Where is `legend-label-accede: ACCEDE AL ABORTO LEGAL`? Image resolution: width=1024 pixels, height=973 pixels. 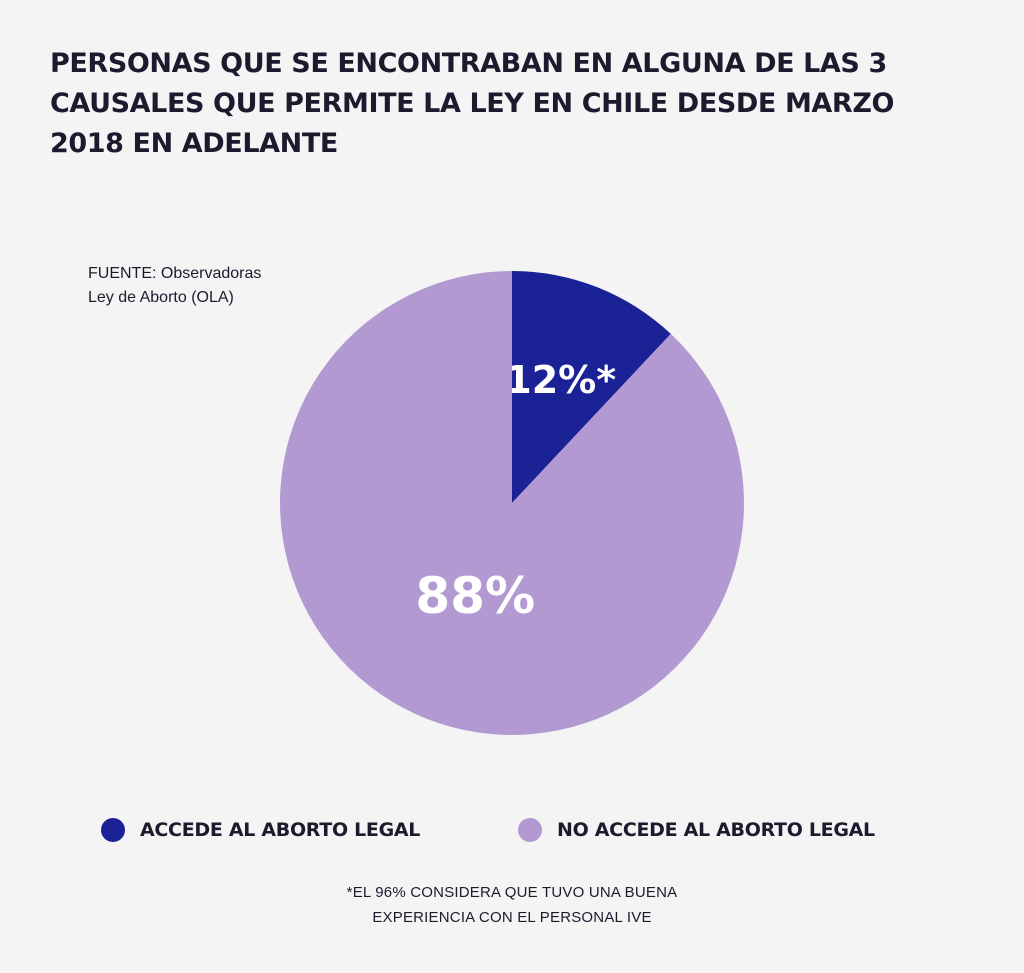
legend-label-accede: ACCEDE AL ABORTO LEGAL is located at coordinates (280, 830).